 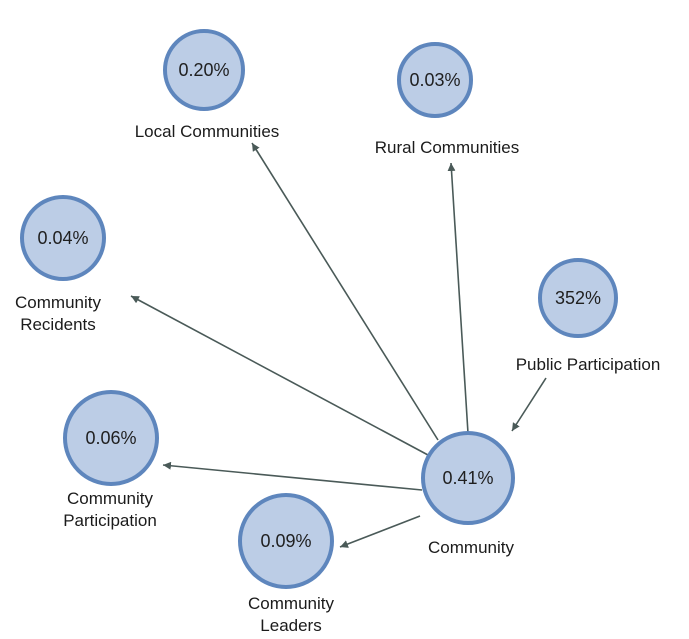 I want to click on node-circle-community, so click(x=468, y=478).